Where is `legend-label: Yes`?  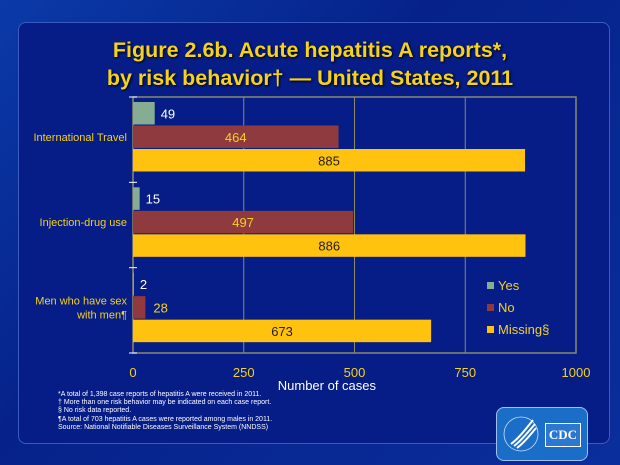
legend-label: Yes is located at coordinates (509, 285).